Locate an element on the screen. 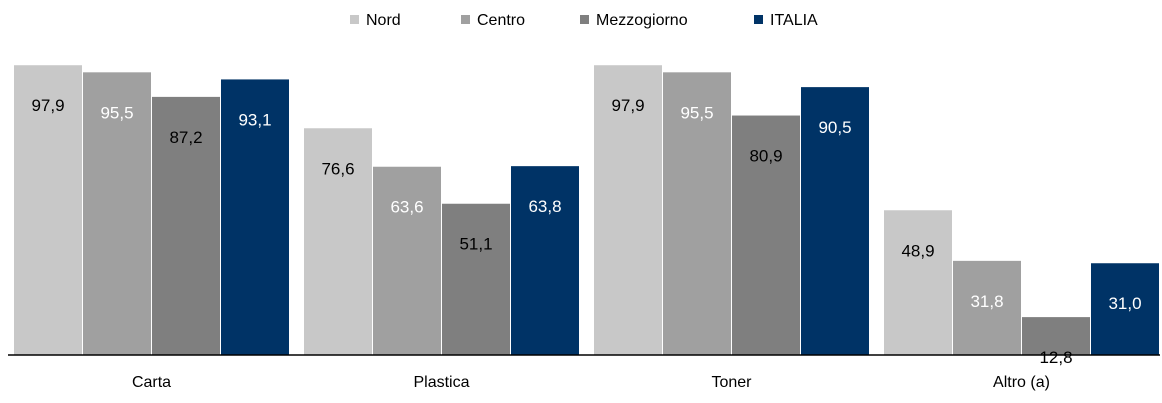 The width and height of the screenshot is (1162, 403). value-label-toner-italia: 90,5 is located at coordinates (834, 127).